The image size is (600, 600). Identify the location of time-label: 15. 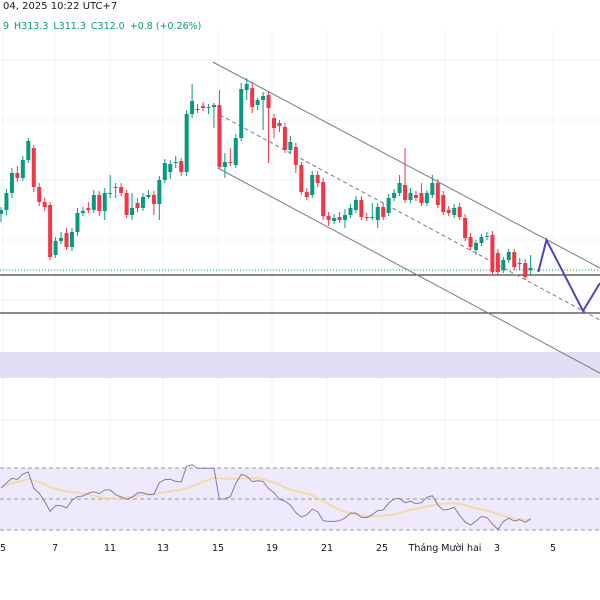
(218, 548).